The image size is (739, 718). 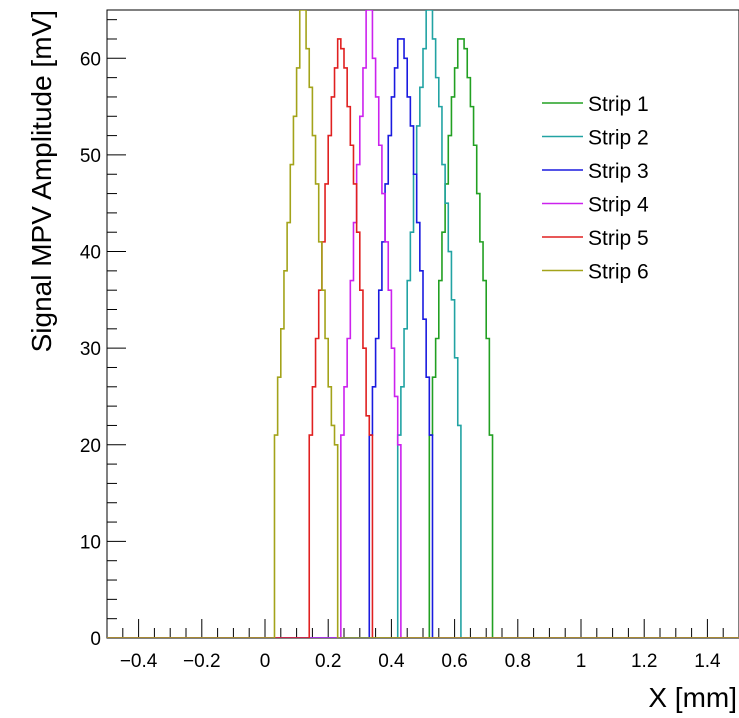 I want to click on x-tick-label: 0.2, so click(x=328, y=661).